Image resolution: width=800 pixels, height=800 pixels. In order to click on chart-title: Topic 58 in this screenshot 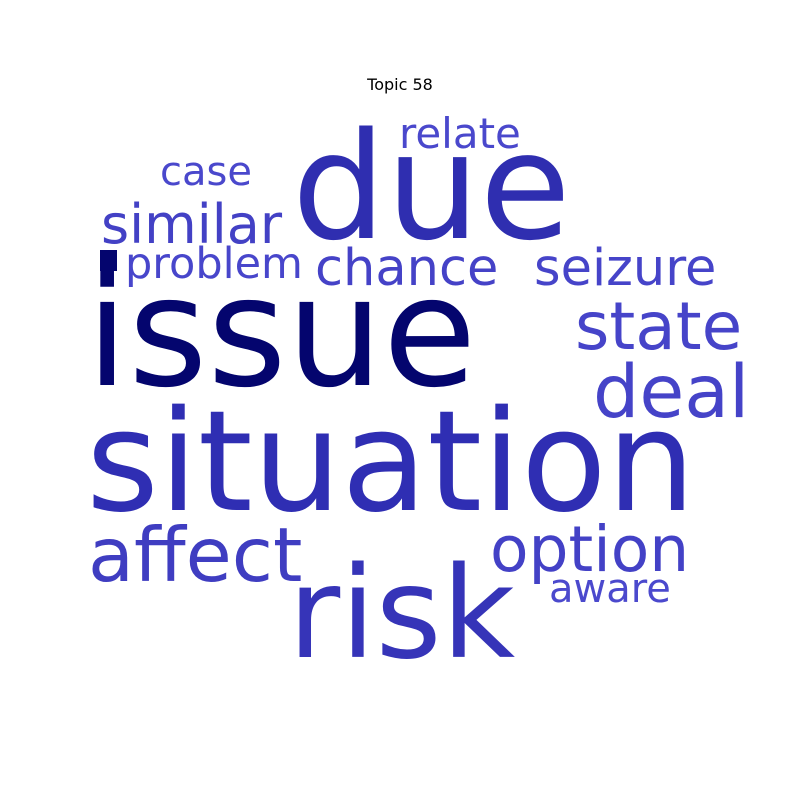, I will do `click(400, 84)`.